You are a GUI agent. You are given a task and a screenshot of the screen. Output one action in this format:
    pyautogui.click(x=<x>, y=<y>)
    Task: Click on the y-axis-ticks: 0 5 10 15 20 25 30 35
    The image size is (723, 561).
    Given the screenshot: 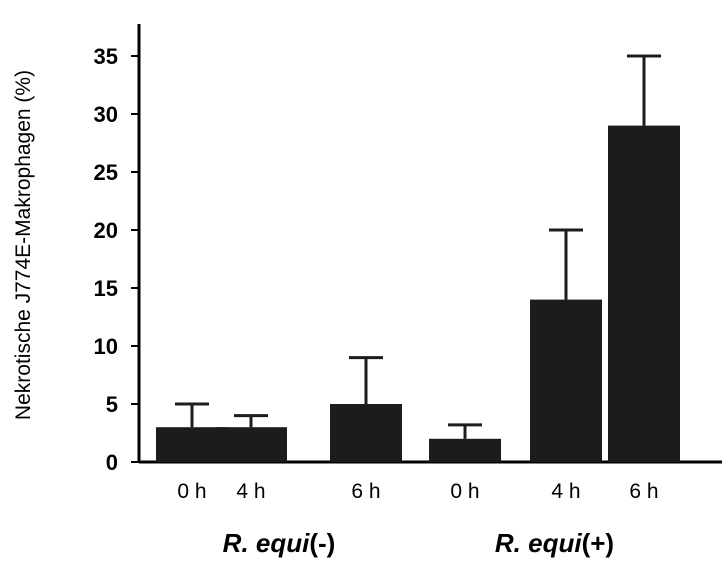 What is the action you would take?
    pyautogui.click(x=116, y=259)
    